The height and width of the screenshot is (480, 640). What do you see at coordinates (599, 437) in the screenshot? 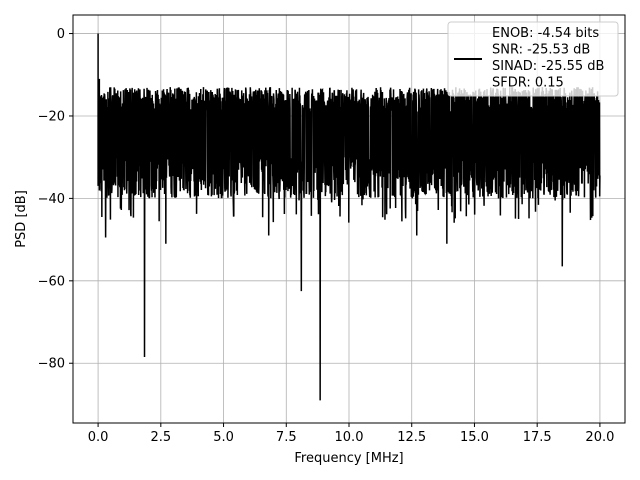
I see `x-tick-label: 20.0` at bounding box center [599, 437].